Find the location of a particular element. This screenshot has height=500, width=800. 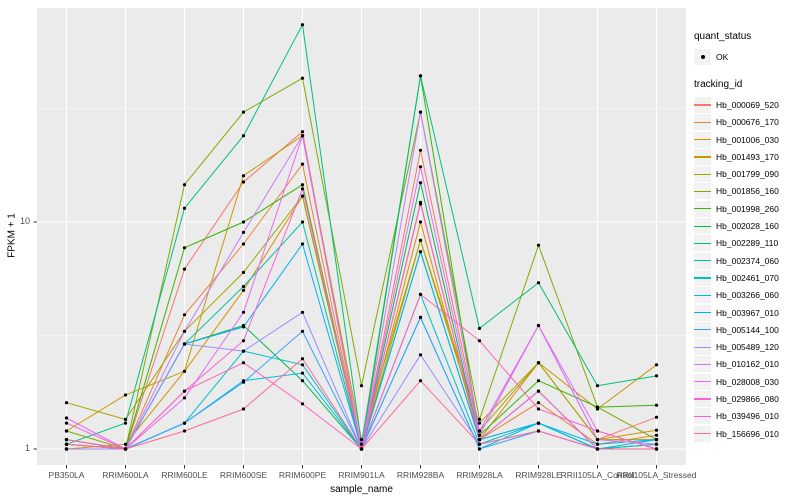

legend-item: Hb_001998_260 is located at coordinates (746, 208).